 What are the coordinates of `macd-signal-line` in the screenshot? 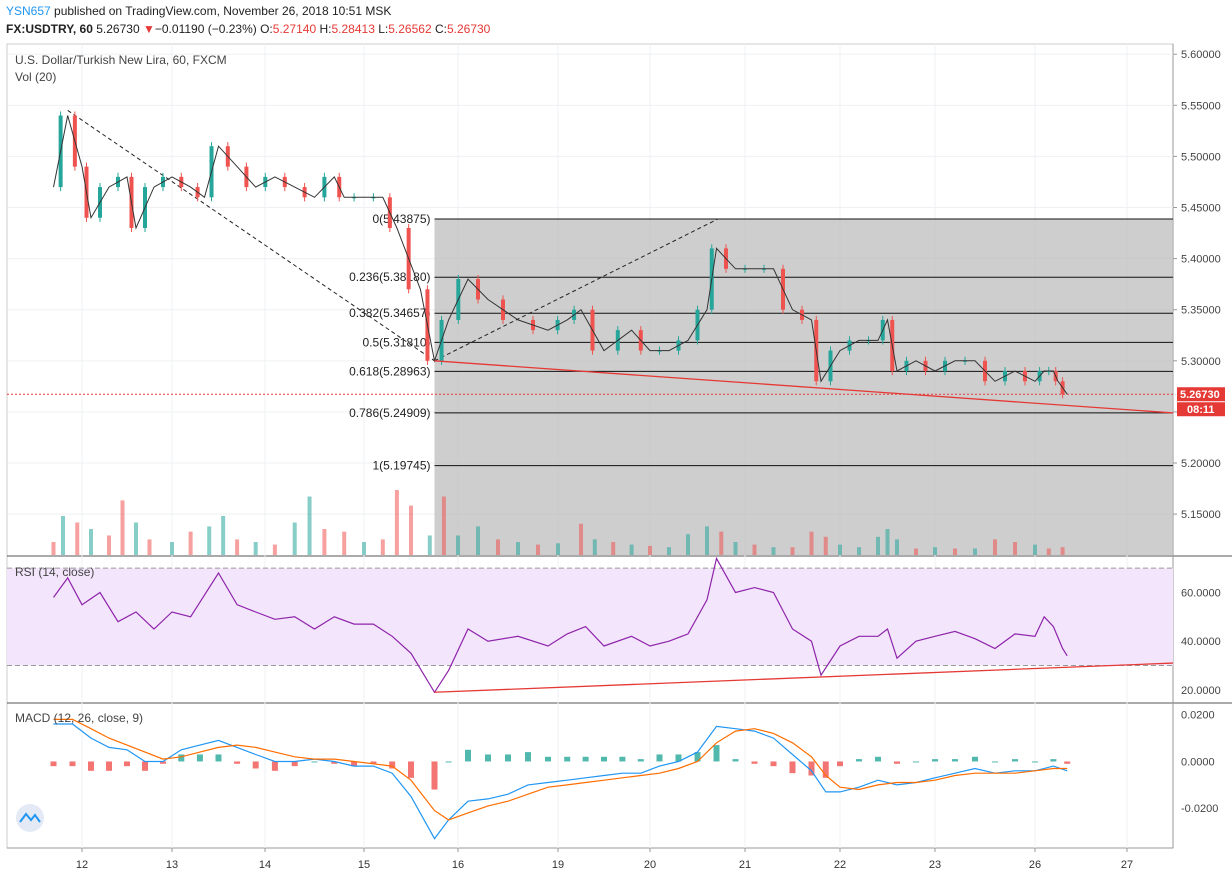 It's located at (560, 769).